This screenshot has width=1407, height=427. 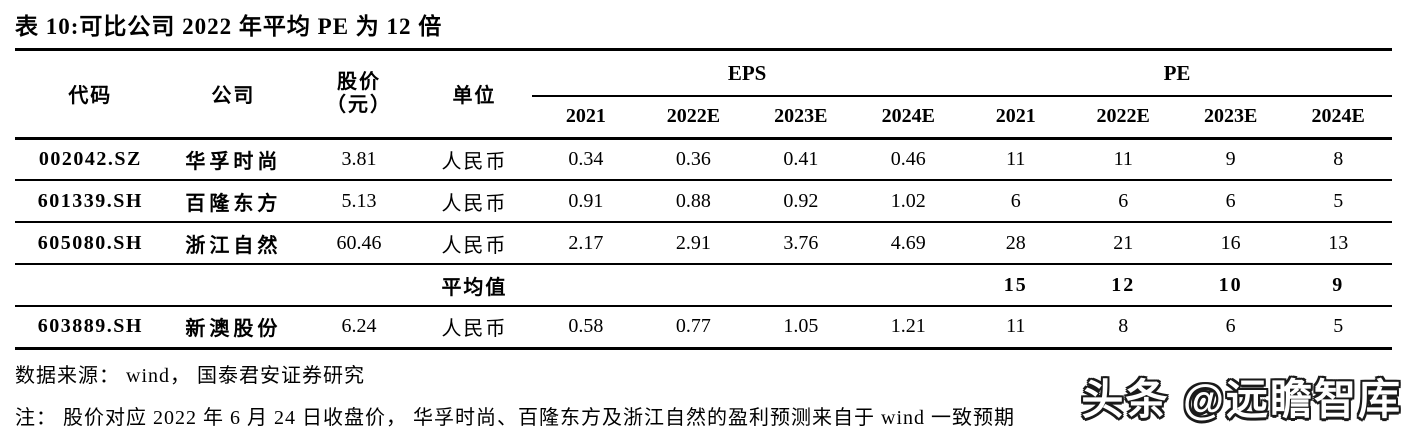 I want to click on cell-eps-2023e: 3.76, so click(x=801, y=243).